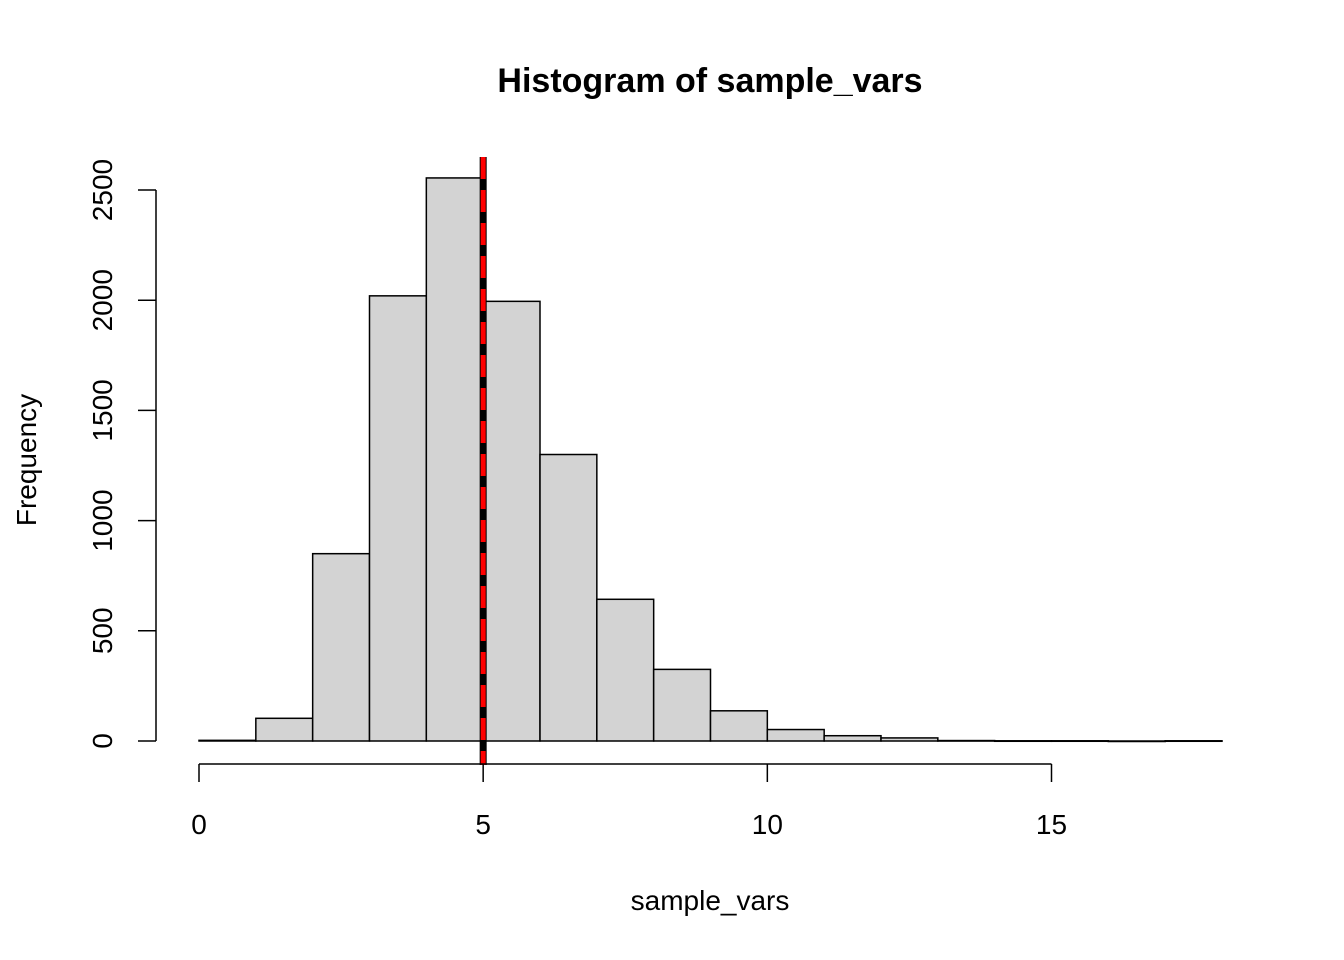 Image resolution: width=1344 pixels, height=960 pixels. I want to click on chart-title: Histogram of sample_vars, so click(709, 81).